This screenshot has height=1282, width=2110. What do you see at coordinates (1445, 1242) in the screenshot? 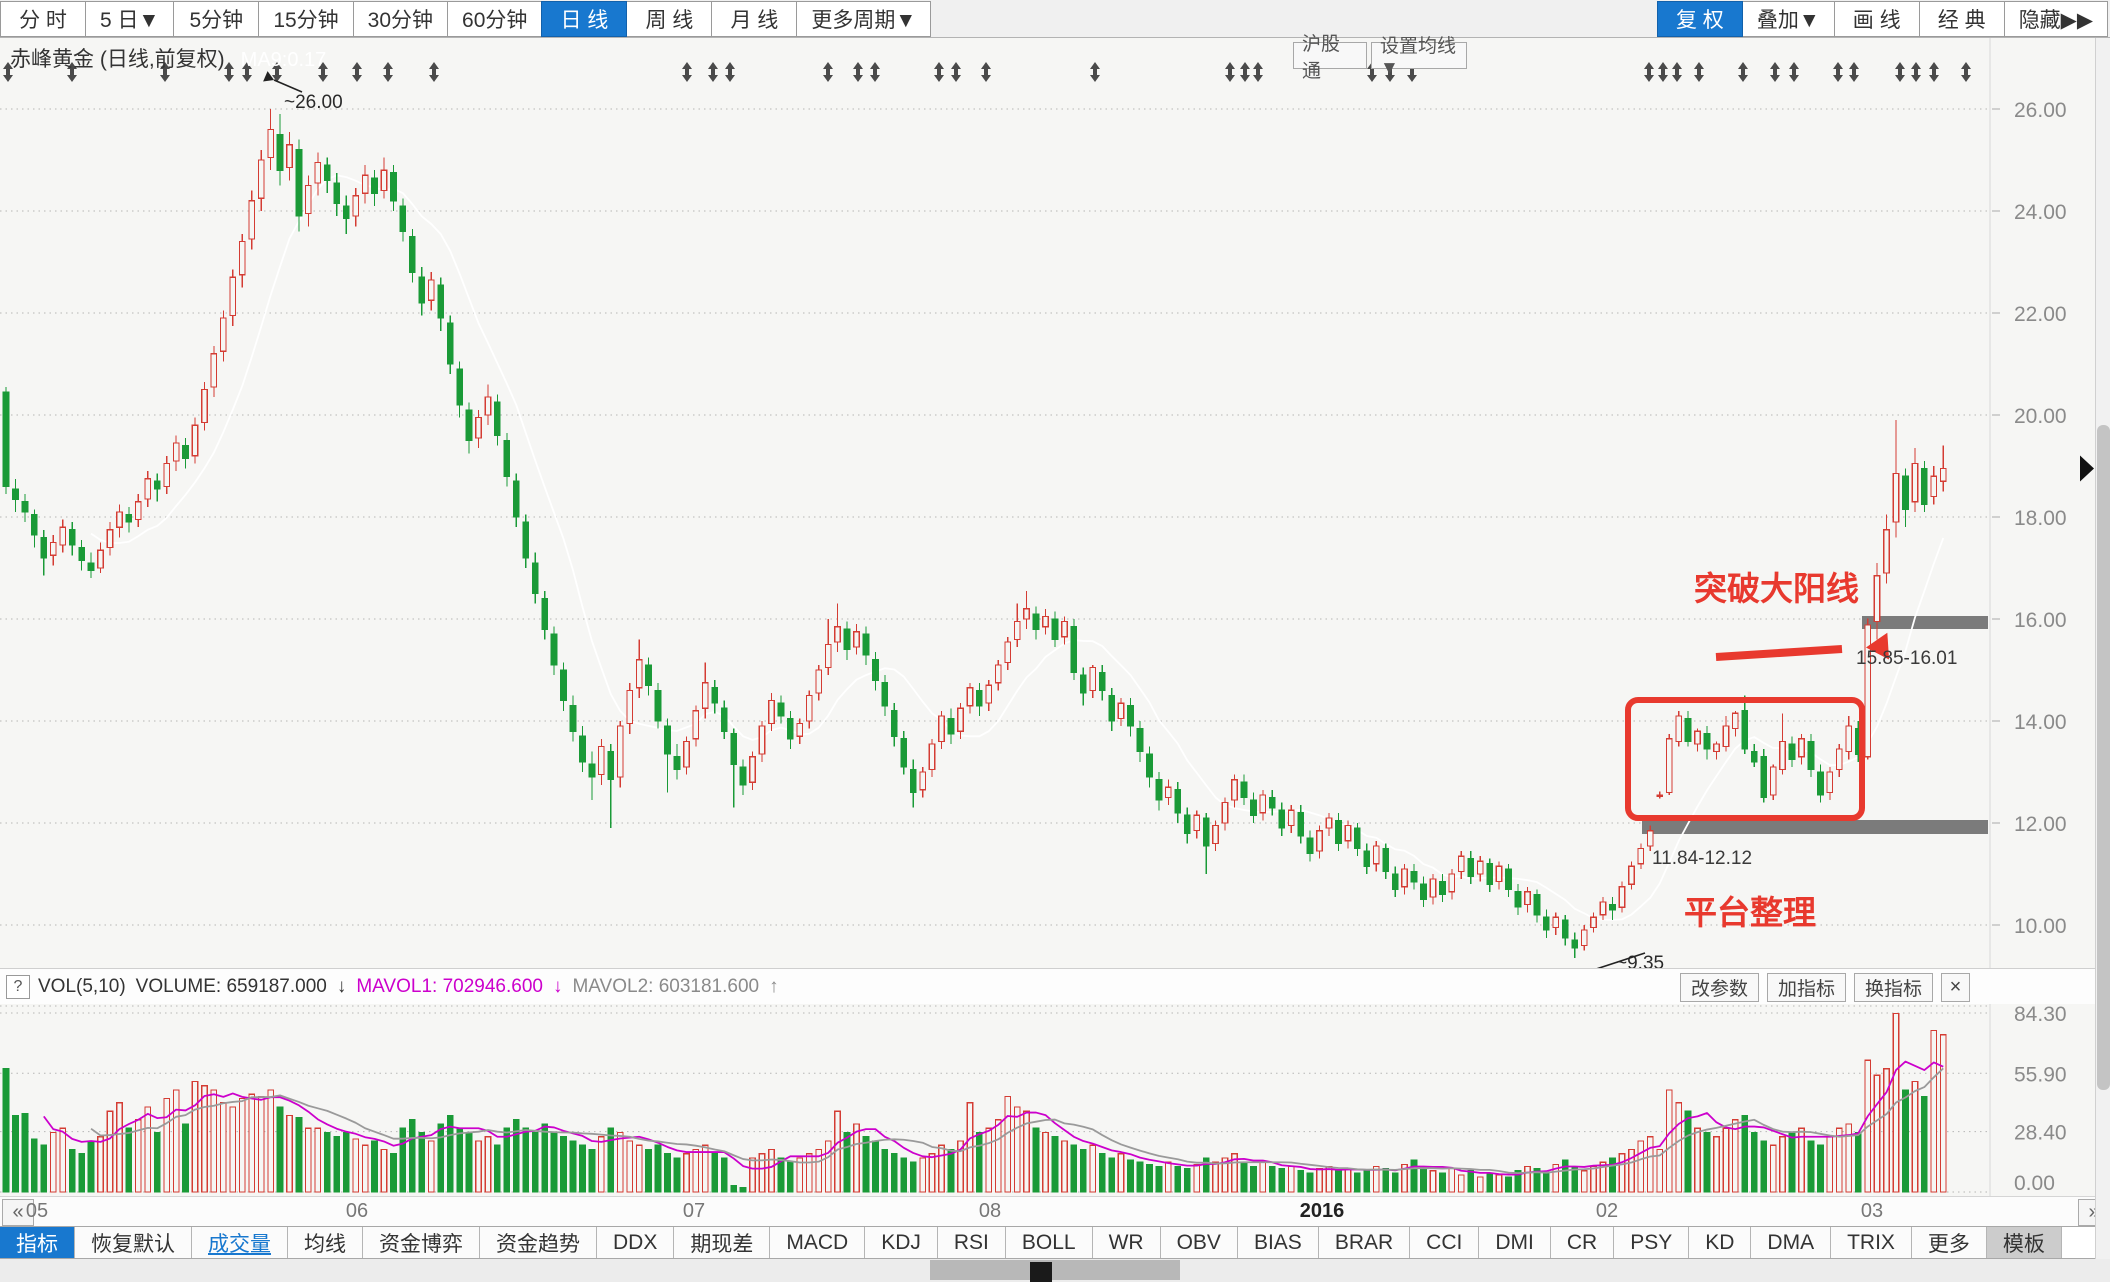
I see `indicator-tab-CCI: CCI` at bounding box center [1445, 1242].